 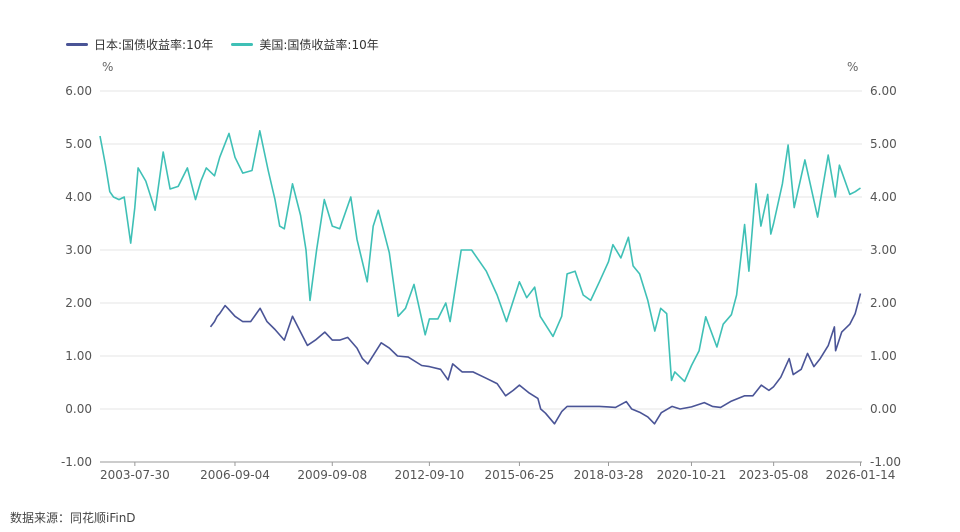 What do you see at coordinates (885, 462) in the screenshot?
I see `y-tick-label-right: -1.00` at bounding box center [885, 462].